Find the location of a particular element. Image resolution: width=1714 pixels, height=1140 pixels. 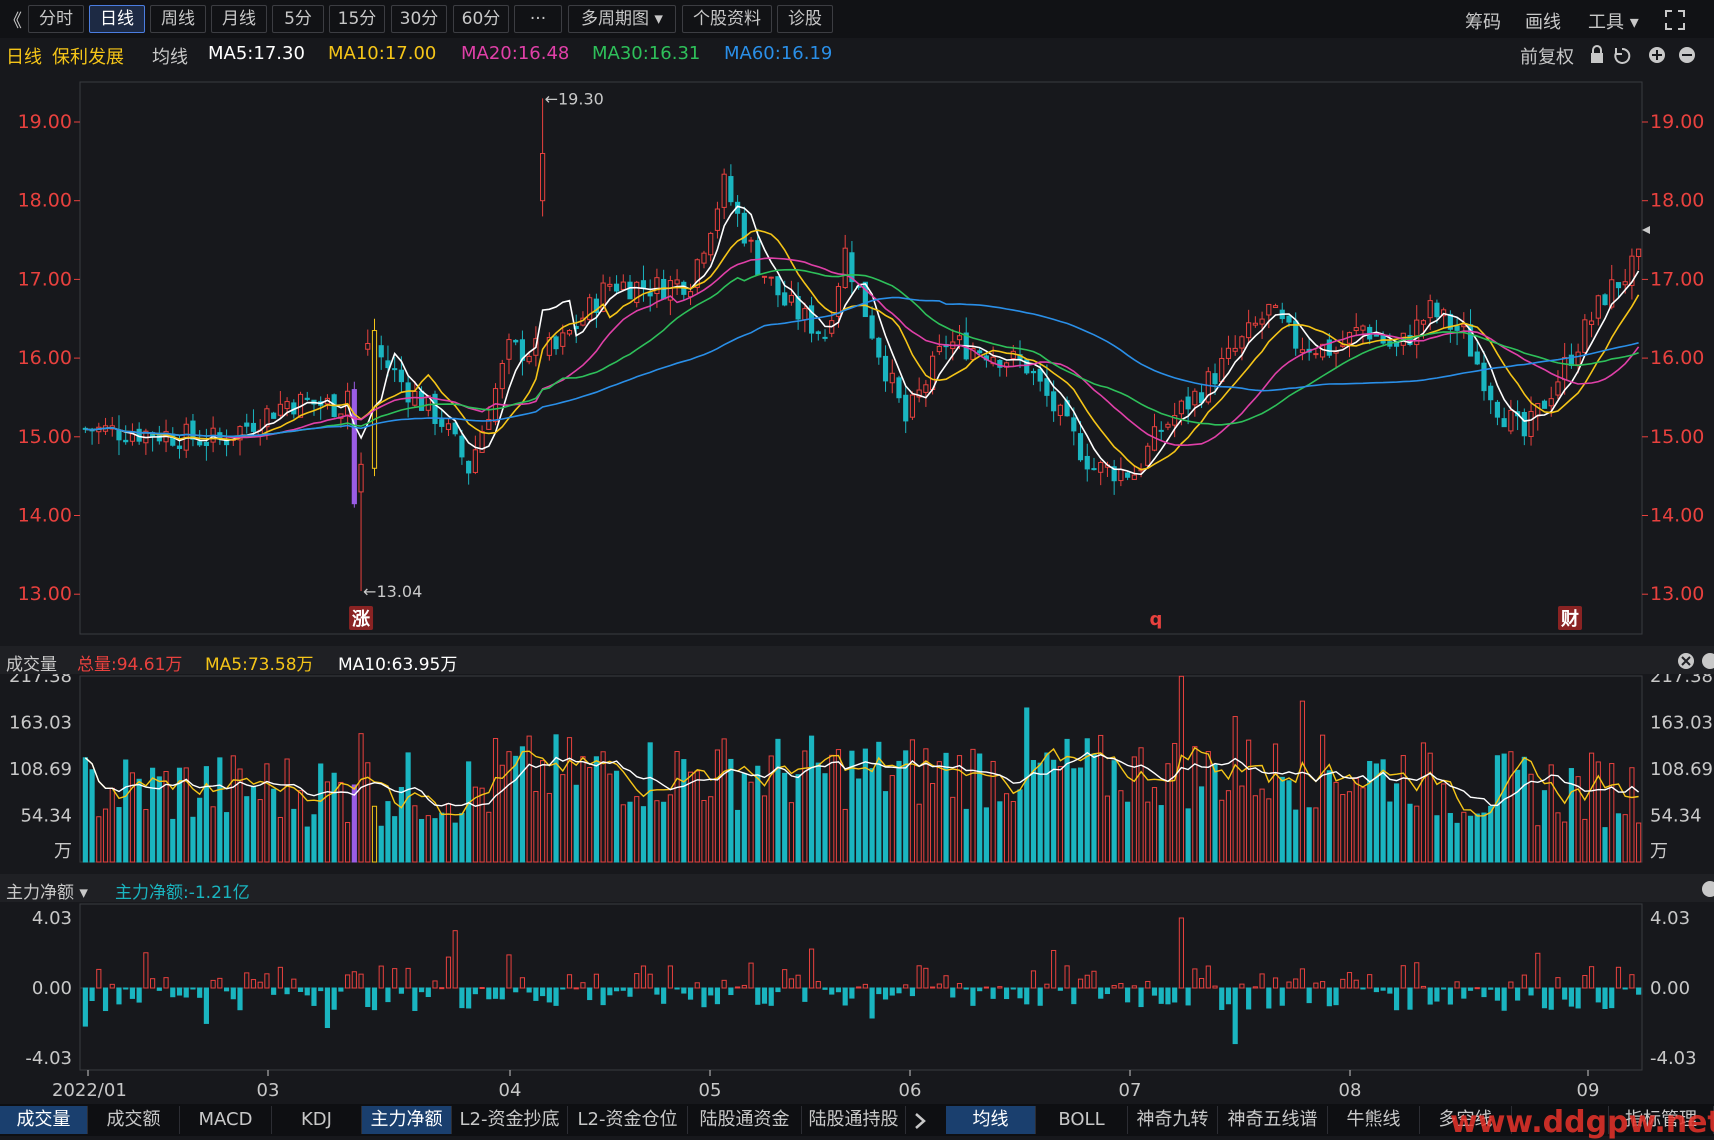

q-marker: q is located at coordinates (1156, 619).